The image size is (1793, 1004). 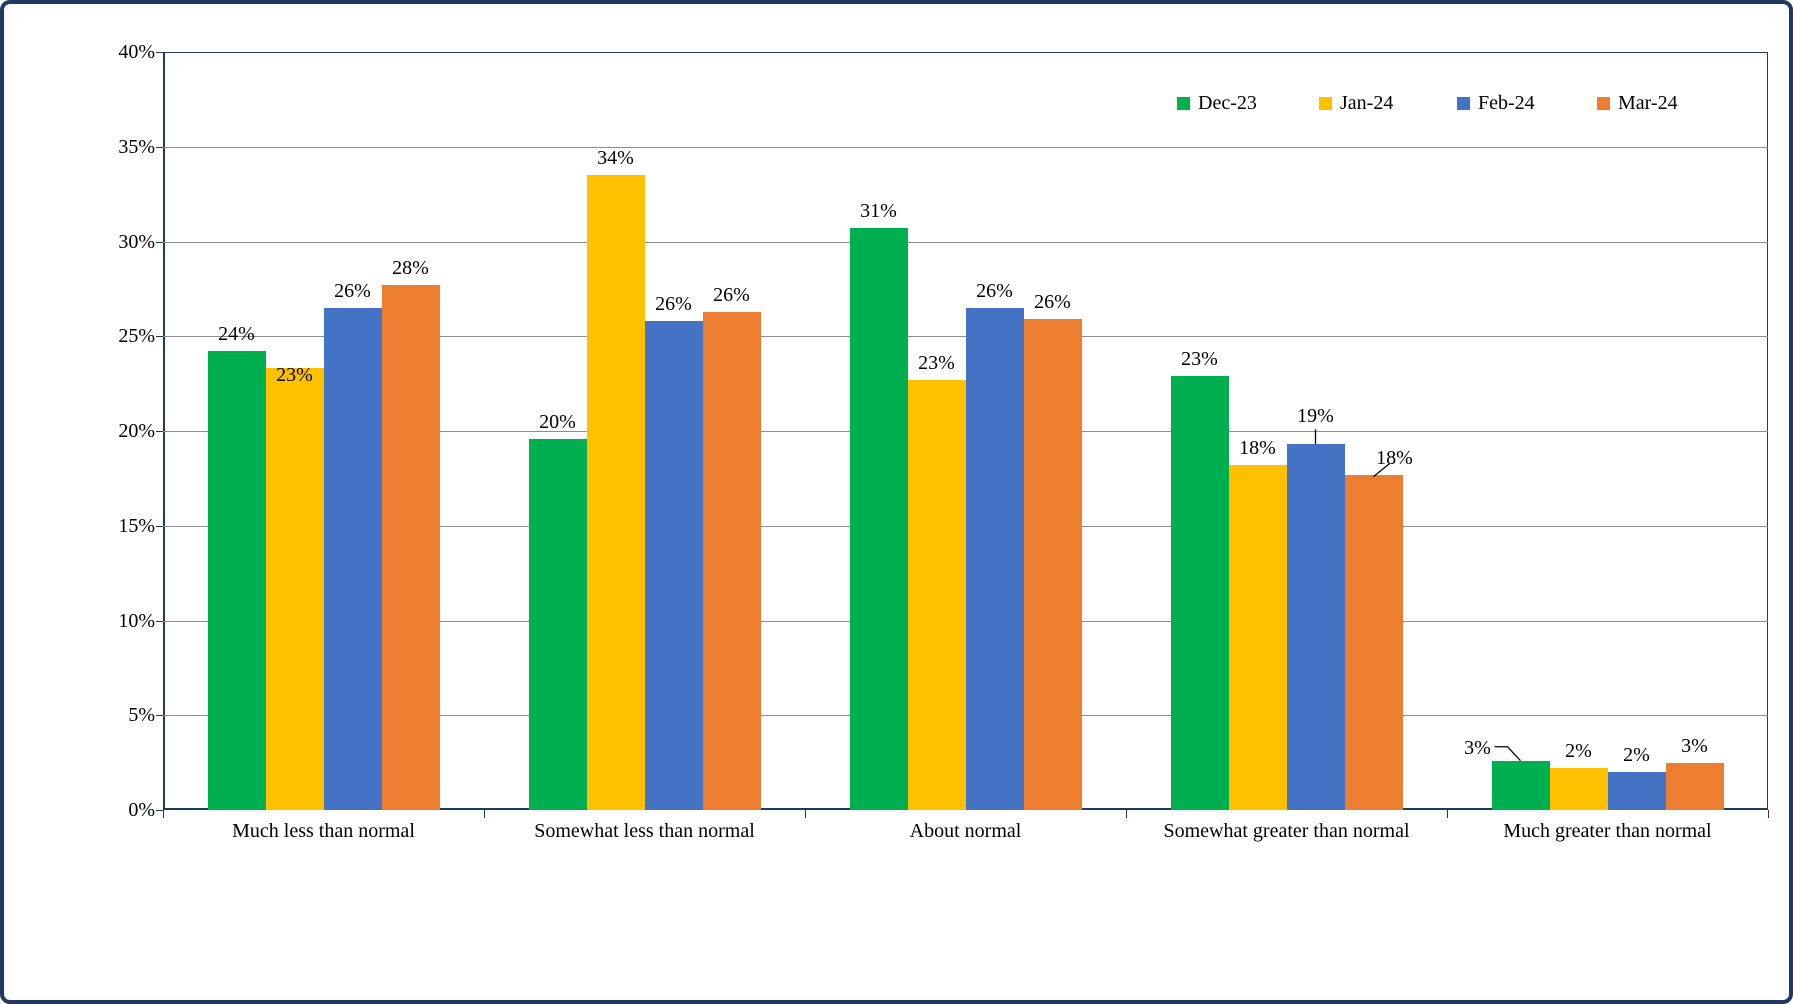 I want to click on bar-feb-24-c2, so click(x=994, y=558).